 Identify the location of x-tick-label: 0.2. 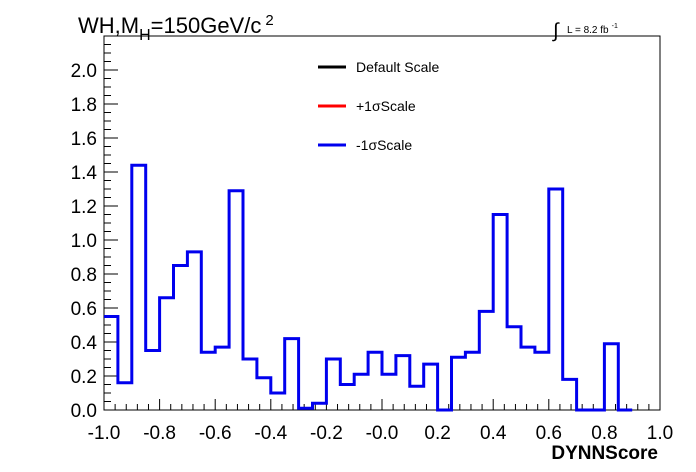
(437, 433).